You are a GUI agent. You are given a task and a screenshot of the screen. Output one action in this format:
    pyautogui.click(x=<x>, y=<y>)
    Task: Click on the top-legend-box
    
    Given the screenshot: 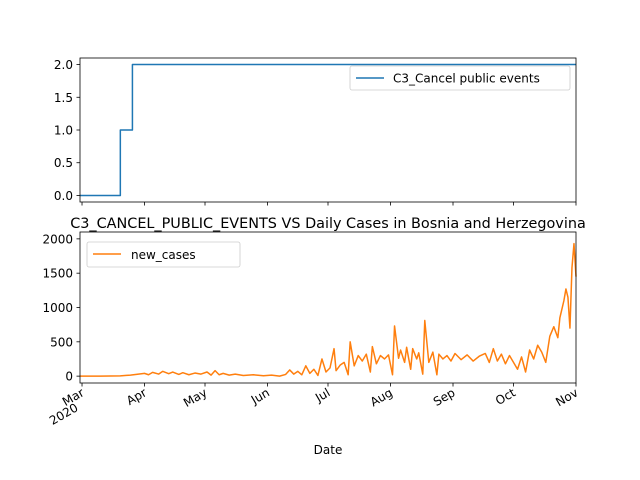 What is the action you would take?
    pyautogui.click(x=460, y=78)
    